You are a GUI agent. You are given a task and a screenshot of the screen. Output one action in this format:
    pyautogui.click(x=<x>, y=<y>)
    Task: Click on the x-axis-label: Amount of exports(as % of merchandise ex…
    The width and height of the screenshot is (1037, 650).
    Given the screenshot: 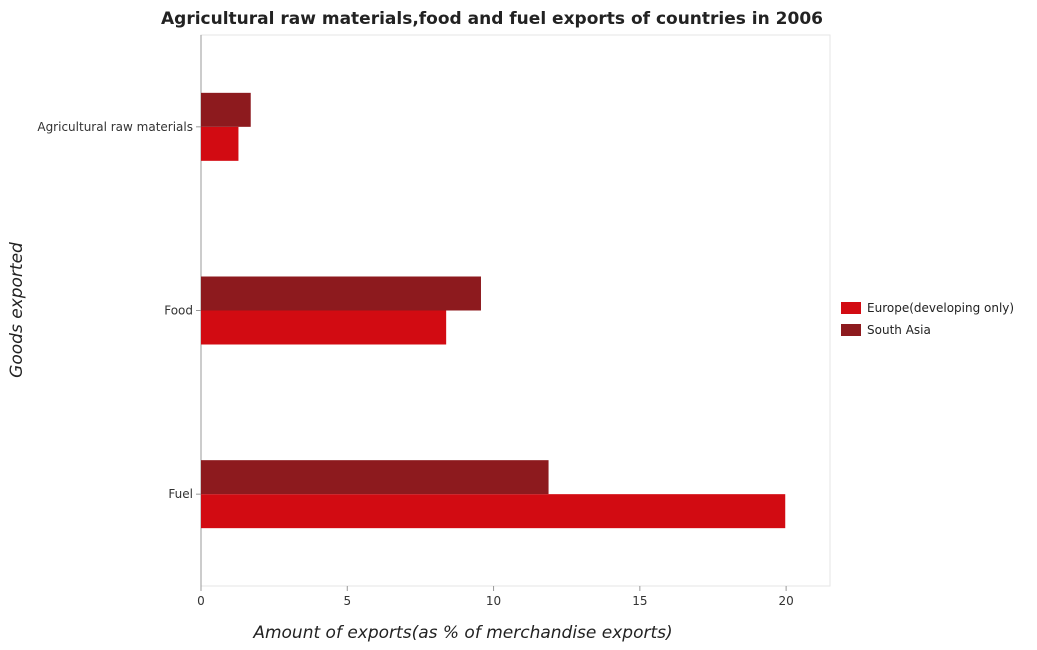 What is the action you would take?
    pyautogui.click(x=462, y=633)
    